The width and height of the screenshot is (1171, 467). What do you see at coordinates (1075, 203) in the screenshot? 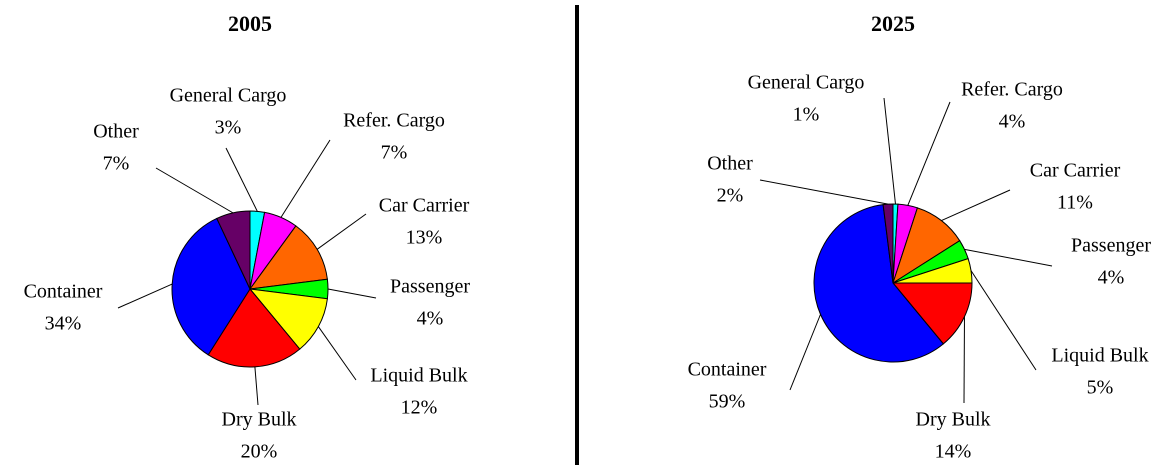
I see `slice-value-label: 11%` at bounding box center [1075, 203].